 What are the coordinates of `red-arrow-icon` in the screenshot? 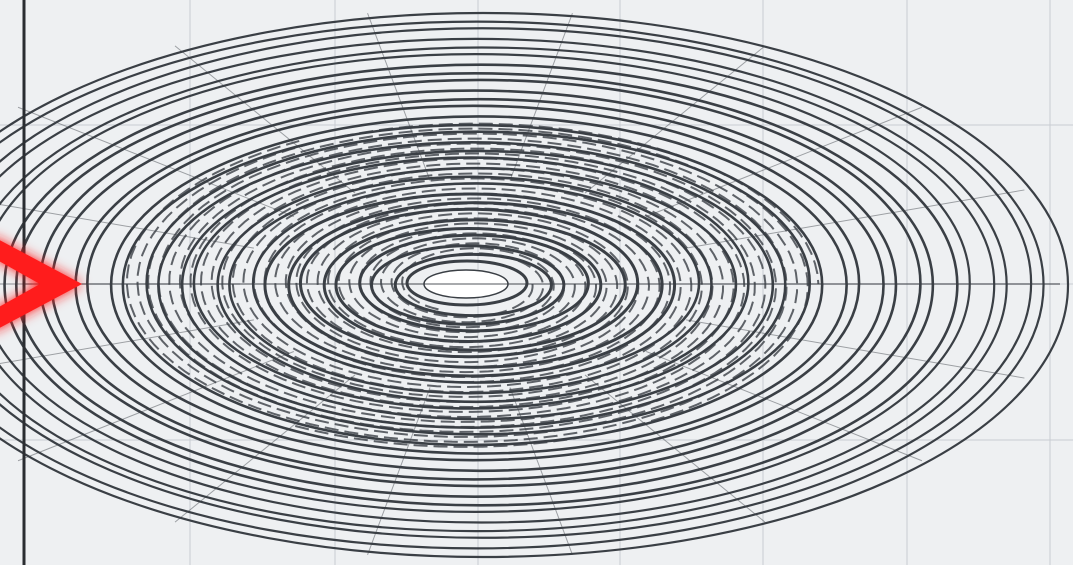 It's located at (41, 284).